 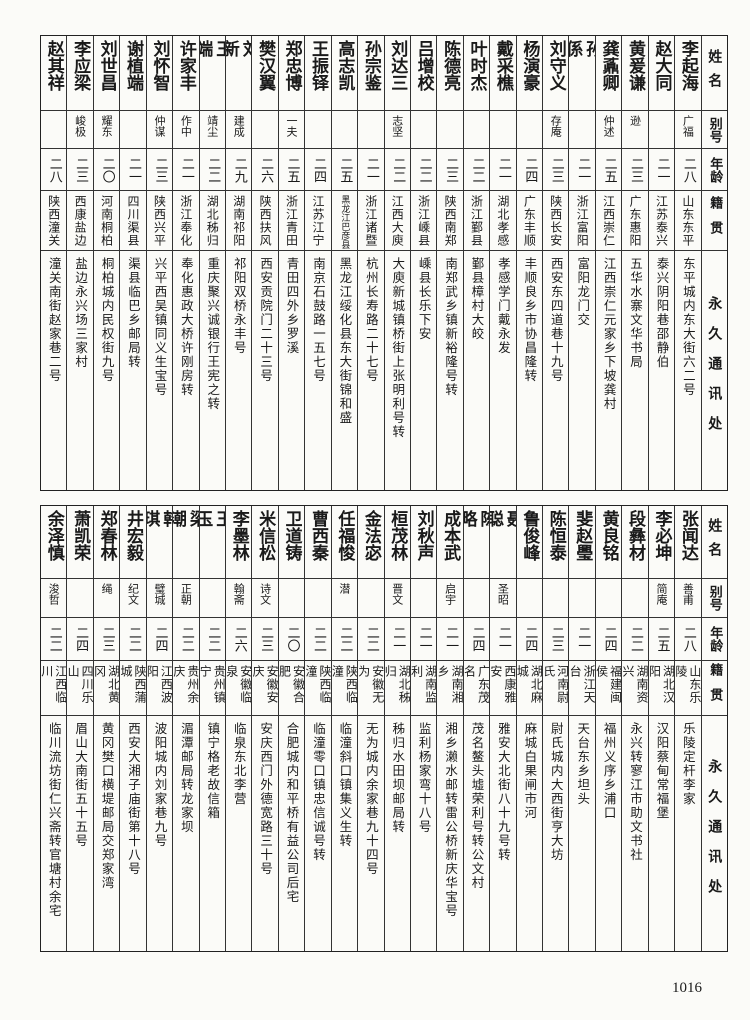 I want to click on native-cell: 湖北孝感, so click(x=503, y=221).